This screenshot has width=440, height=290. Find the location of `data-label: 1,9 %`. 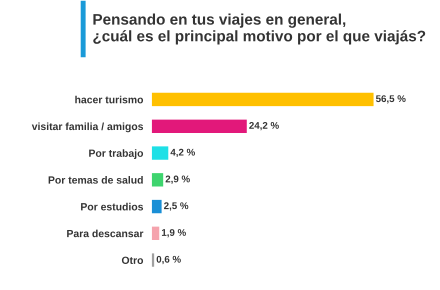

data-label: 1,9 % is located at coordinates (174, 233).